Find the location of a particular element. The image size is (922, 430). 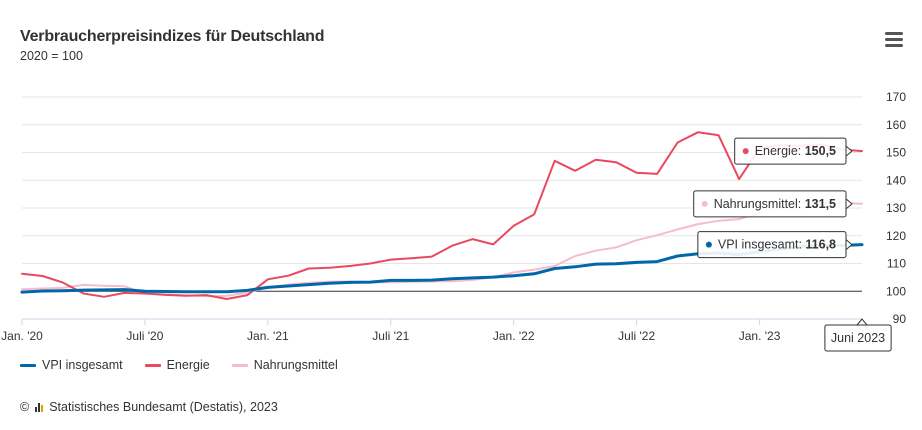

tooltip-text-nahrung: Nahrungsmittel: 131,5 is located at coordinates (775, 204).